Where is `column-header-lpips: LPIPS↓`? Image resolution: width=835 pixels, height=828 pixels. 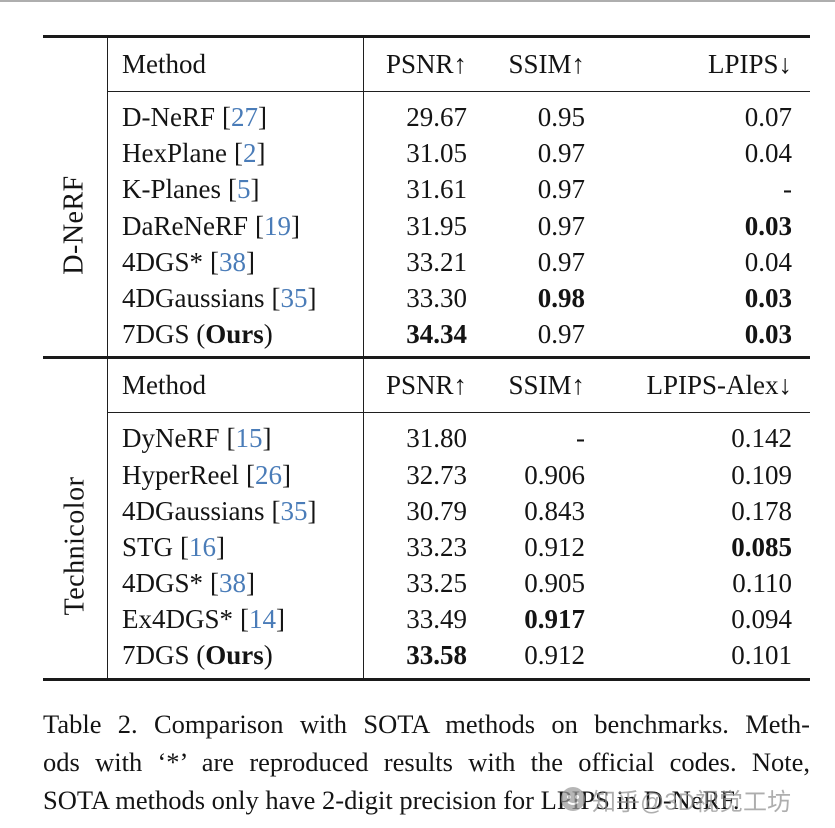 column-header-lpips: LPIPS↓ is located at coordinates (749, 64).